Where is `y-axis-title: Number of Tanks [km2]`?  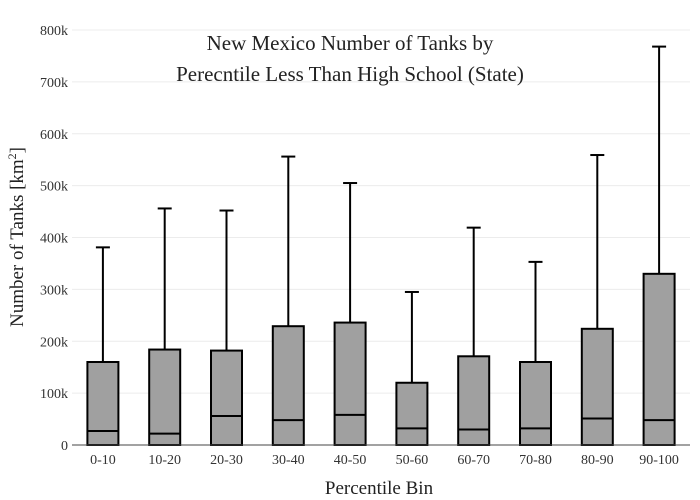
y-axis-title: Number of Tanks [km2] is located at coordinates (16, 237).